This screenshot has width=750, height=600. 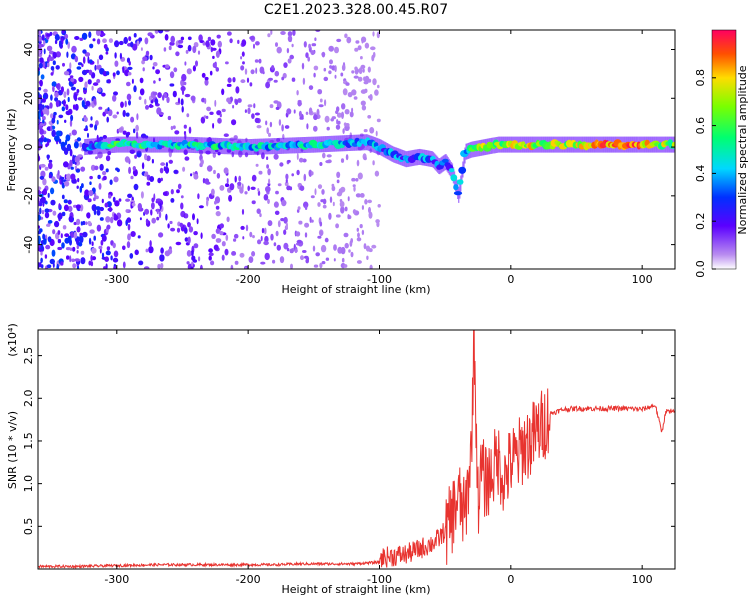 I want to click on x-tick-label: -300, so click(x=116, y=279).